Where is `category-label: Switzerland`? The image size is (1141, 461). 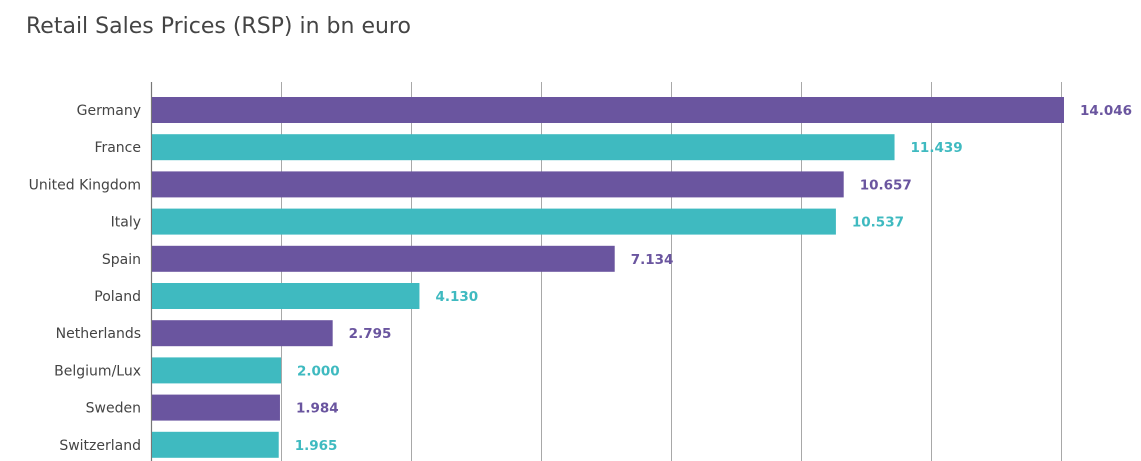
category-label: Switzerland is located at coordinates (100, 446).